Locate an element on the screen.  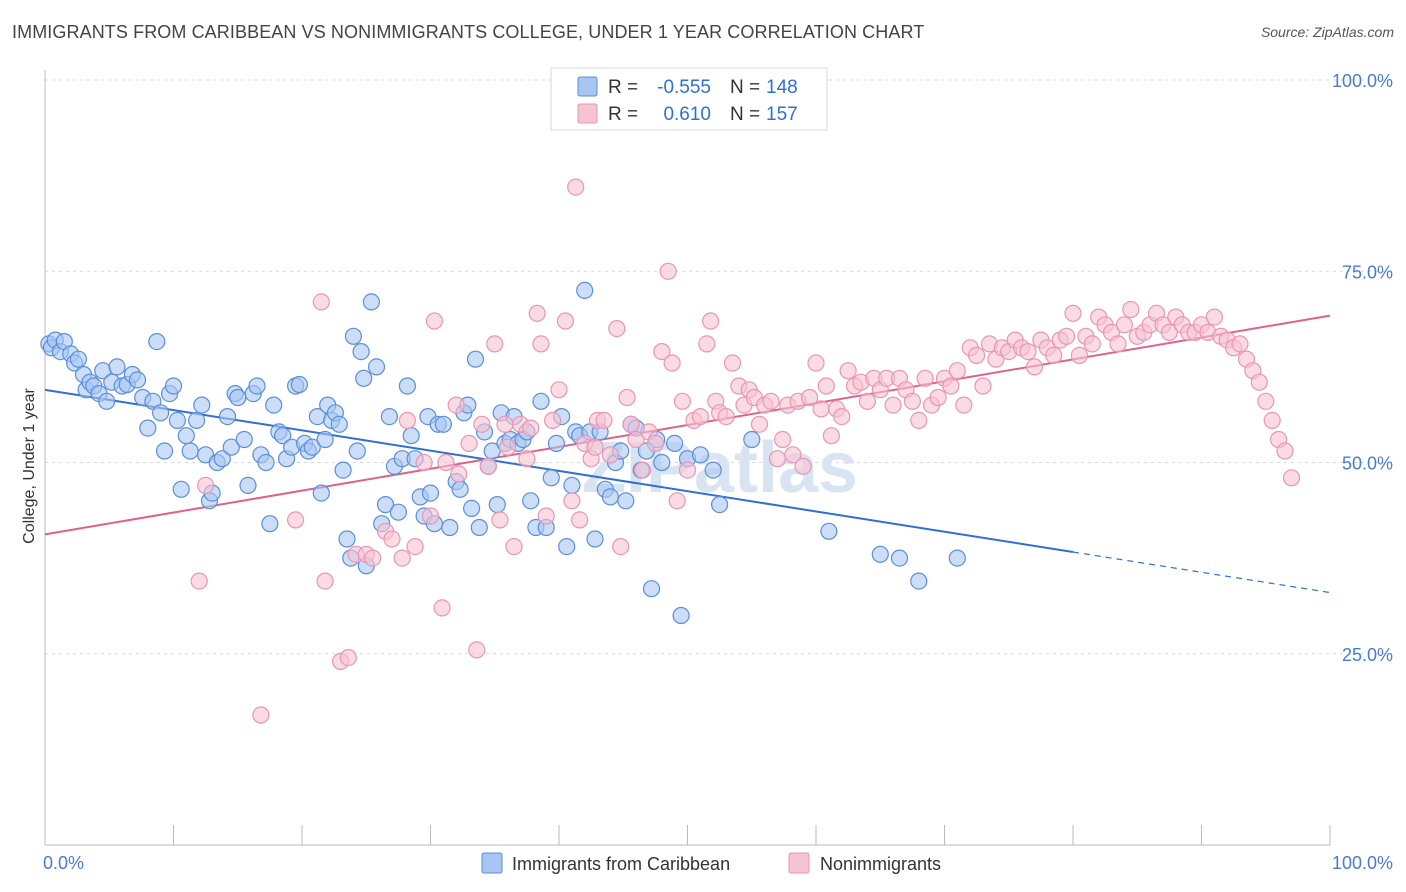
y-tick-label: 25.0% is located at coordinates (1367, 655).